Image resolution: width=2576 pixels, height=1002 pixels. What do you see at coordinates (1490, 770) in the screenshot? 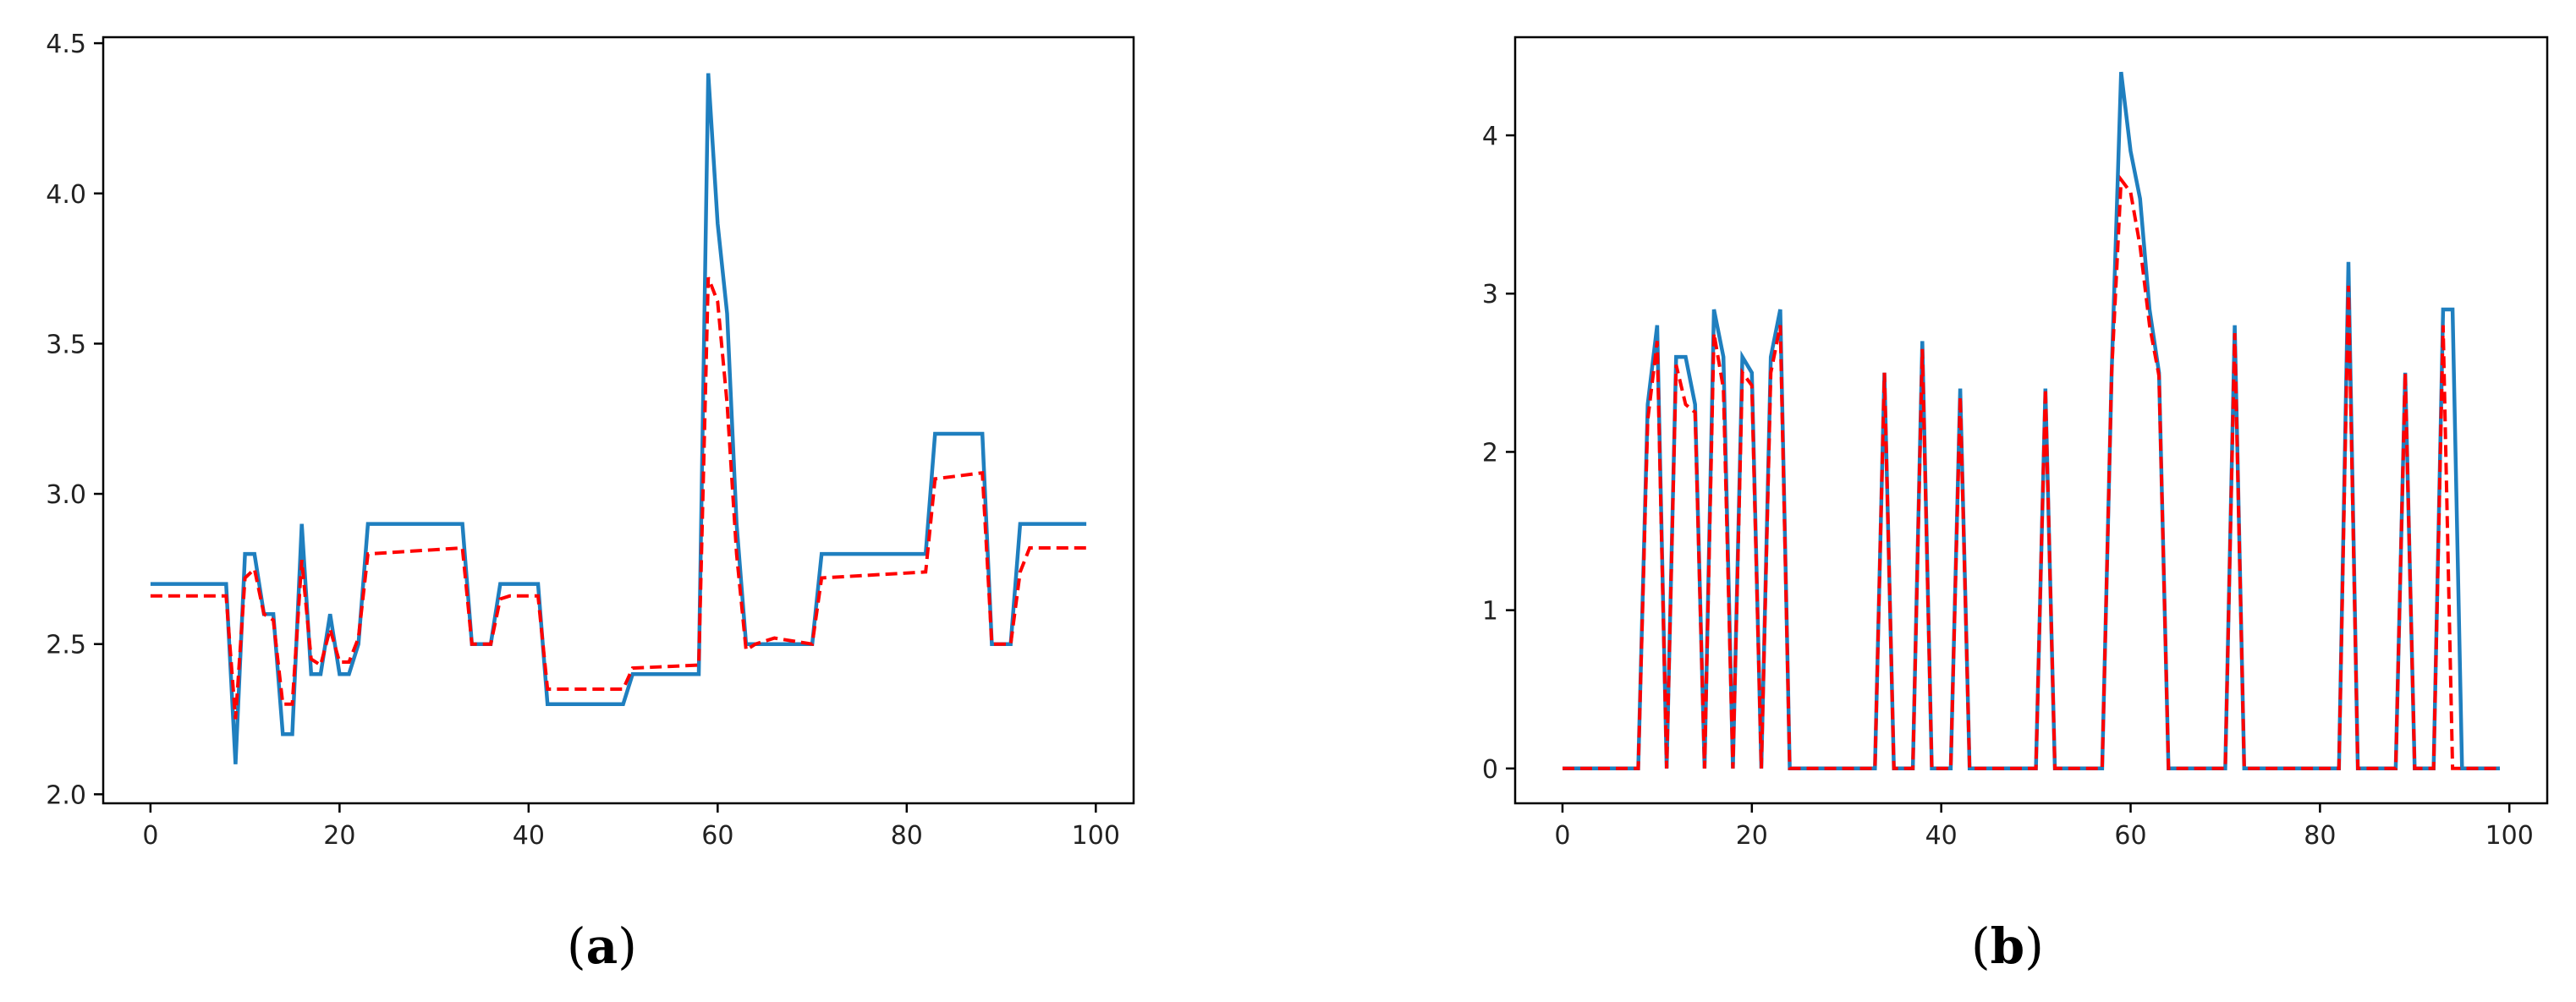
I see `panel-b-y-tick-label: 0` at bounding box center [1490, 770].